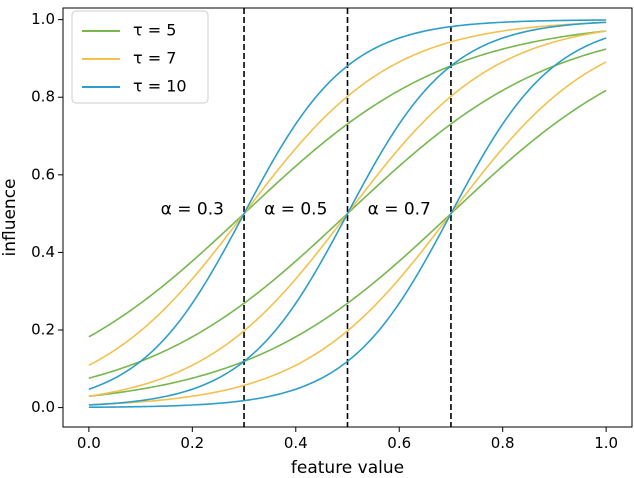  Describe the element at coordinates (43, 19) in the screenshot. I see `y-tick-label: 1.0` at that location.